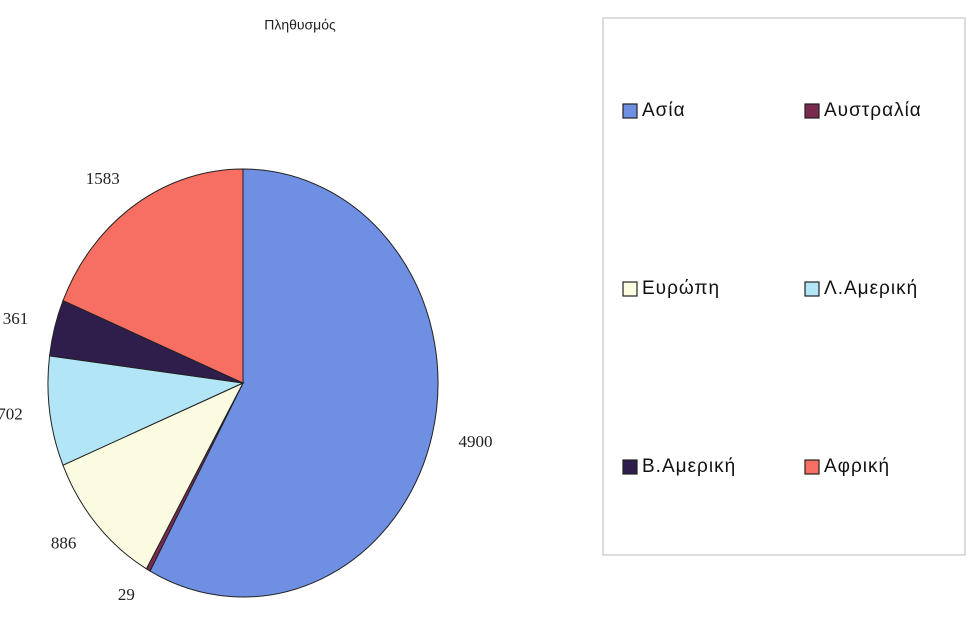  Describe the element at coordinates (475, 441) in the screenshot. I see `data-label: 4900` at that location.